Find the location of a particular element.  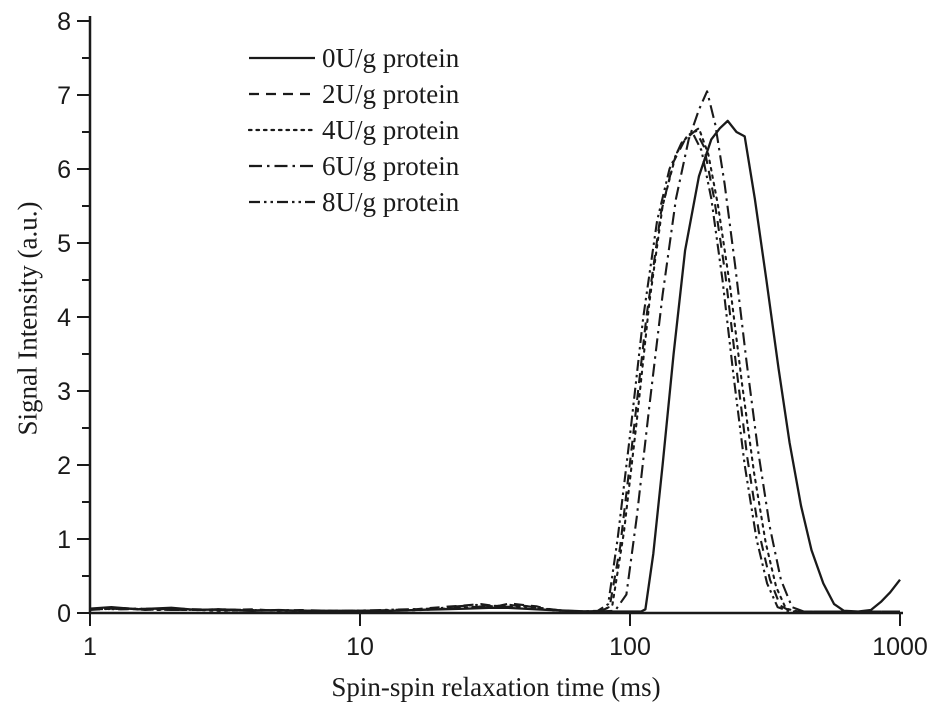

legend-entry-2: 4U/g protein is located at coordinates (353, 130).